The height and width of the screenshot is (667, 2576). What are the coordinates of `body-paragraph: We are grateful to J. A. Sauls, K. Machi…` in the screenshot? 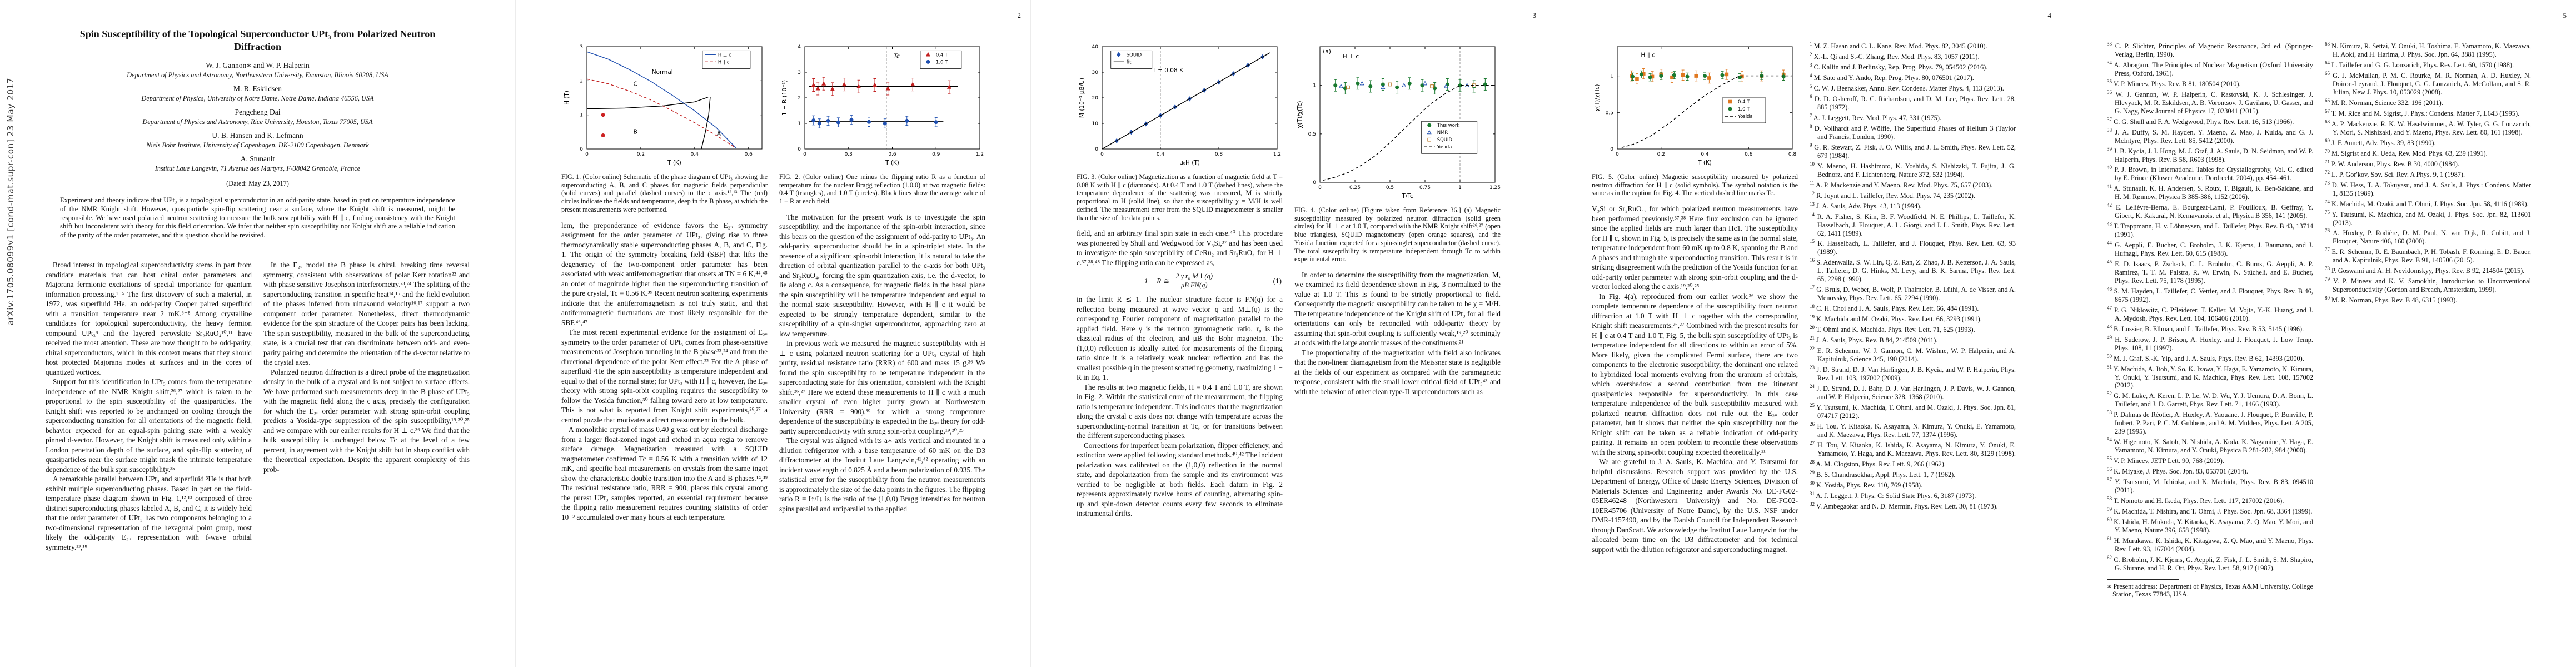 It's located at (1695, 505).